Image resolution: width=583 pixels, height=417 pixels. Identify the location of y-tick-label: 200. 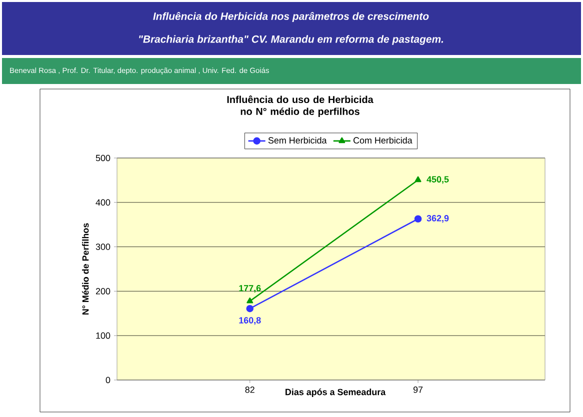
(103, 291).